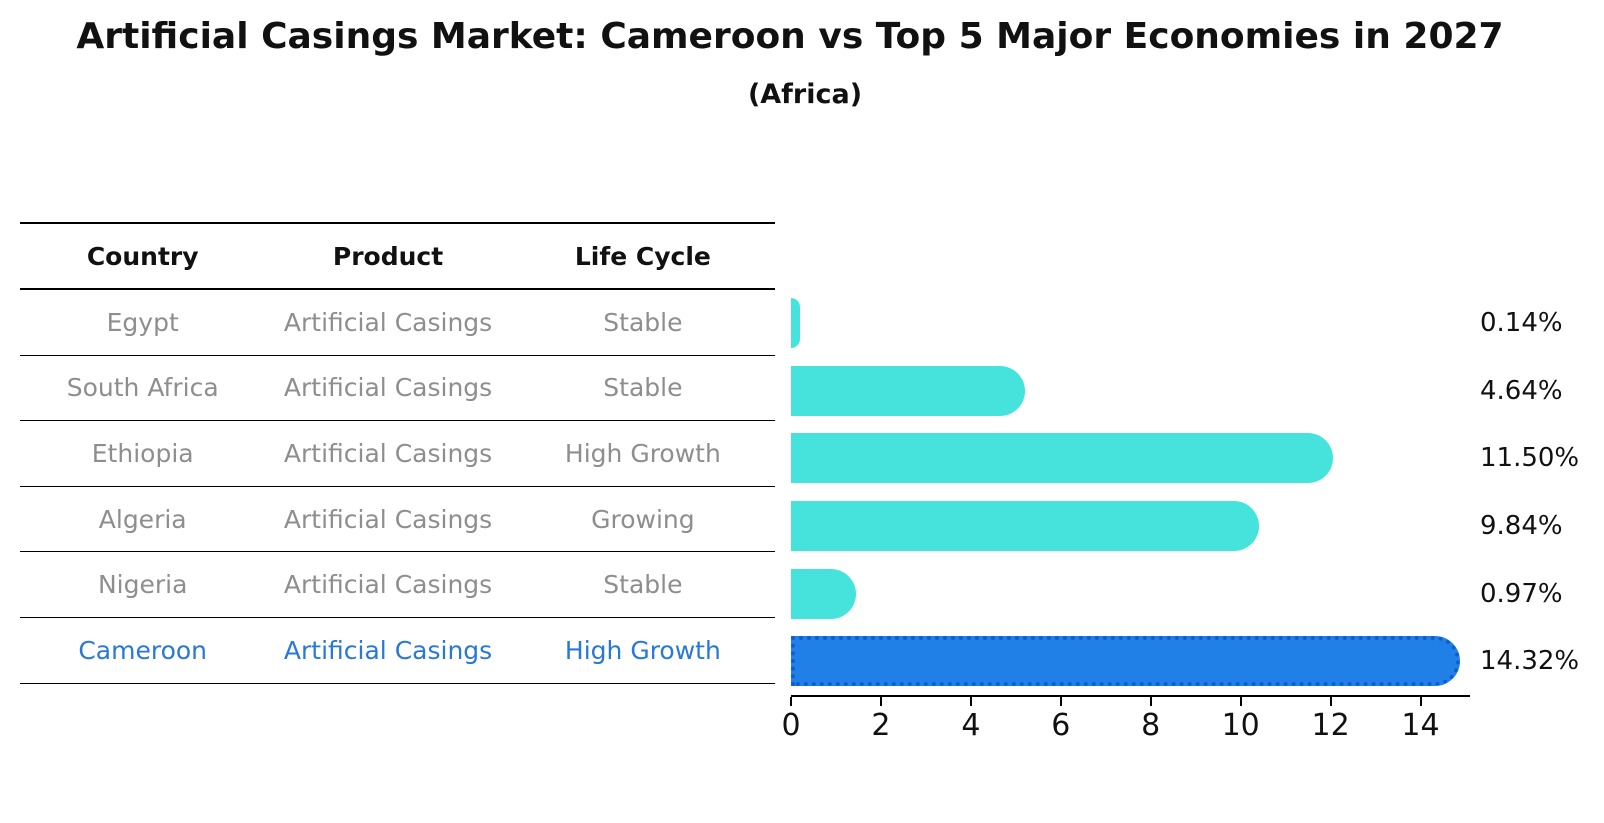 The width and height of the screenshot is (1604, 823). Describe the element at coordinates (142, 453) in the screenshot. I see `table-cell-country: Ethiopia` at that location.